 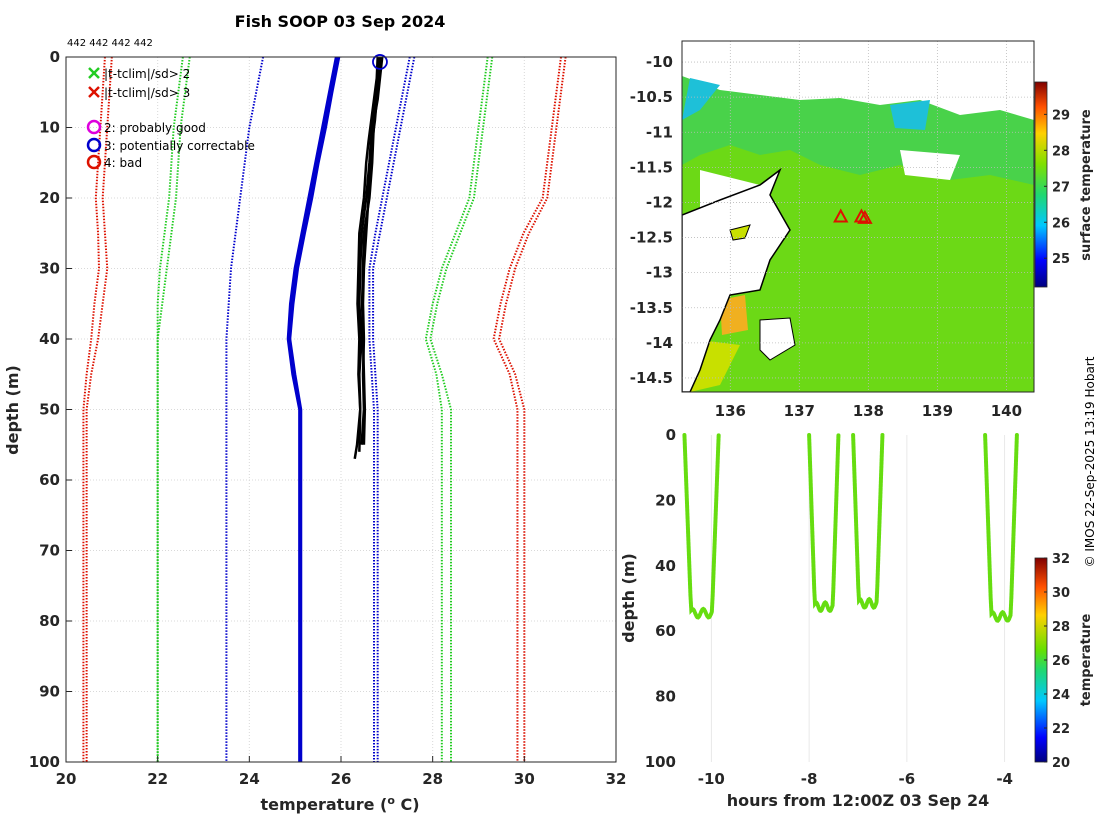 I want to click on sst-cool-patch, so click(x=701, y=99).